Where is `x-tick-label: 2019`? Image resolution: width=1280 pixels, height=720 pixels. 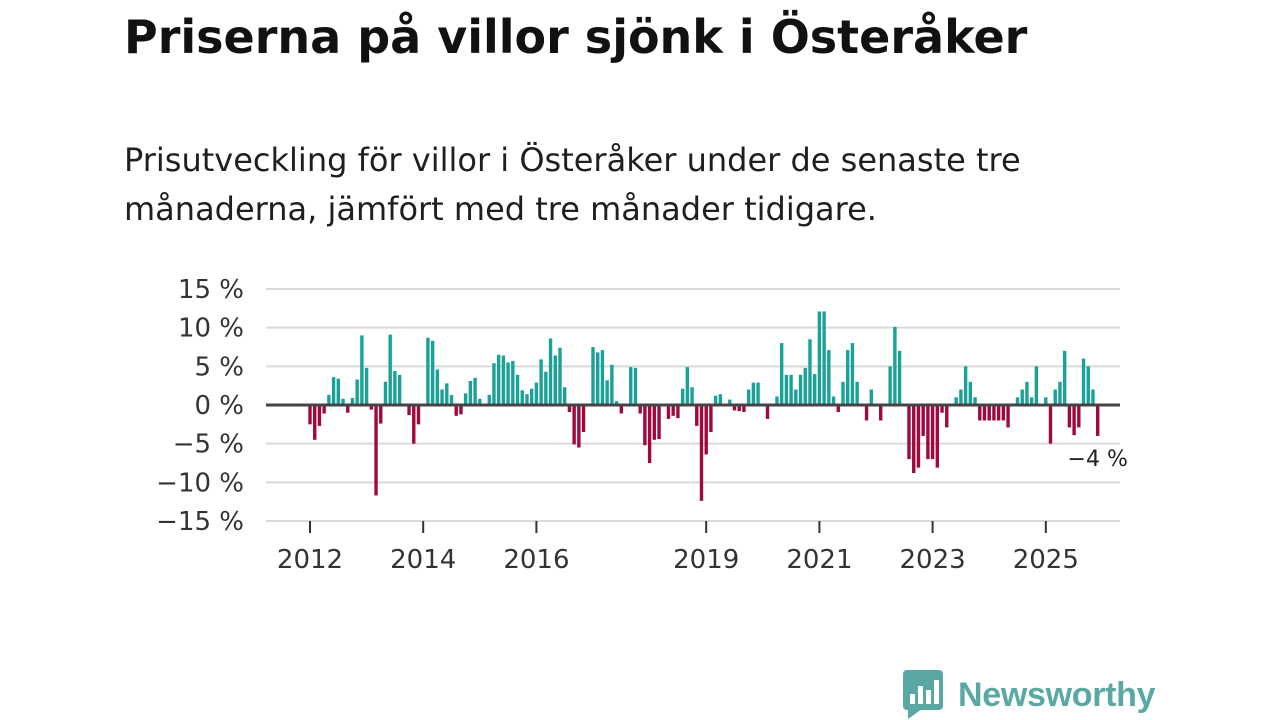
x-tick-label: 2019 is located at coordinates (706, 560).